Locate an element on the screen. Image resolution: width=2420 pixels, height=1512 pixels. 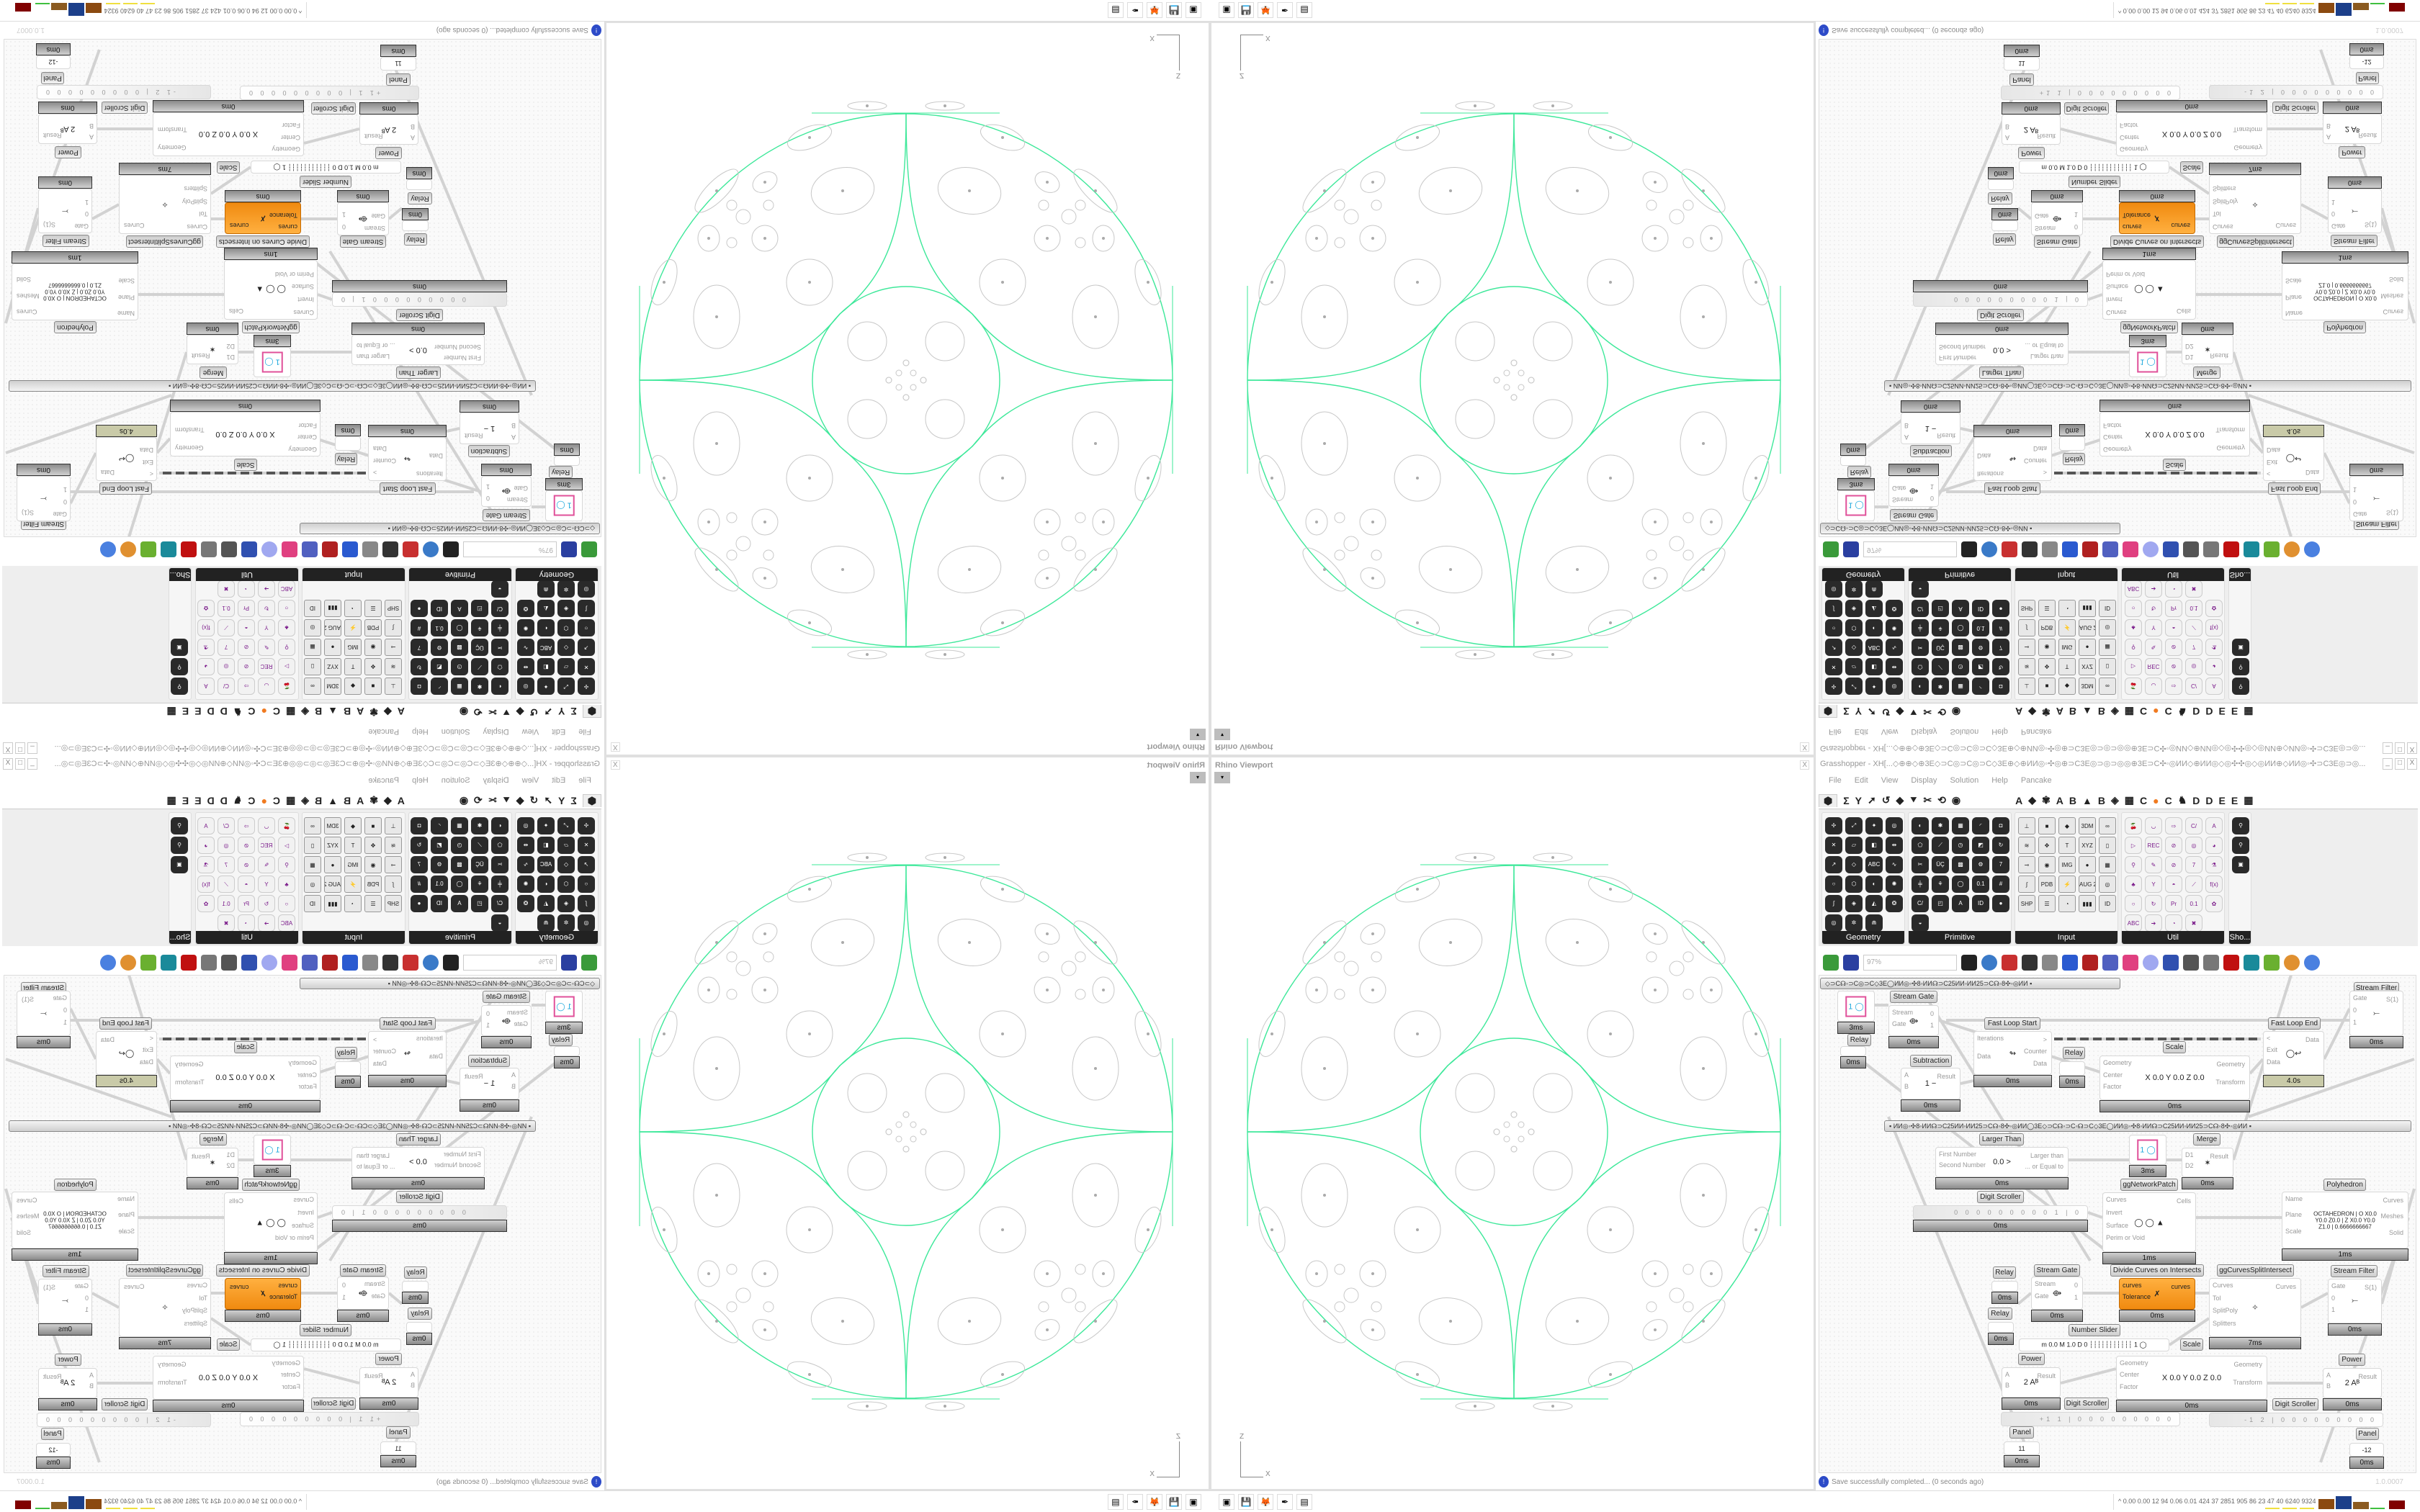
input-param: D2 is located at coordinates (230, 347).